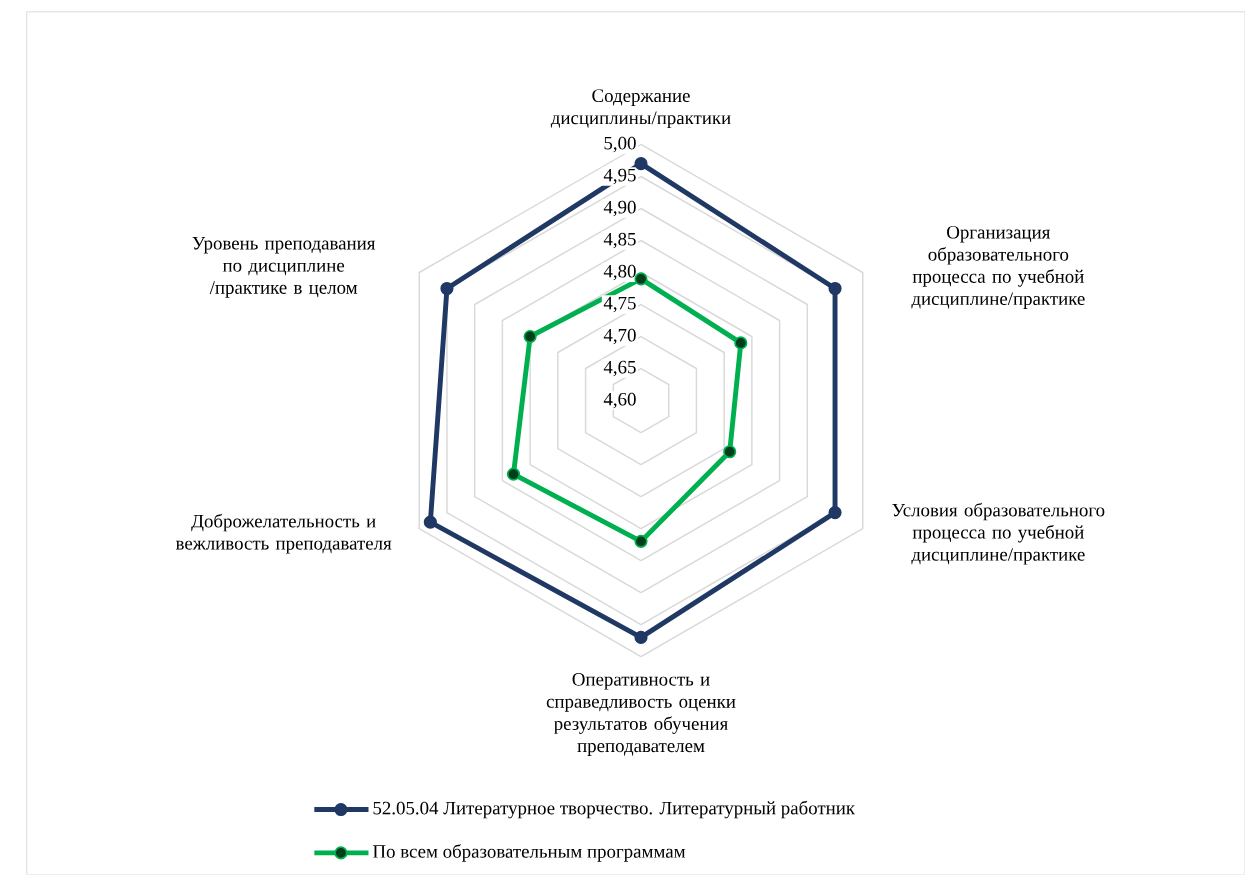  What do you see at coordinates (998, 268) in the screenshot?
I see `spoke-label: Организация образовательного процесса по учебной дисциплине/практике` at bounding box center [998, 268].